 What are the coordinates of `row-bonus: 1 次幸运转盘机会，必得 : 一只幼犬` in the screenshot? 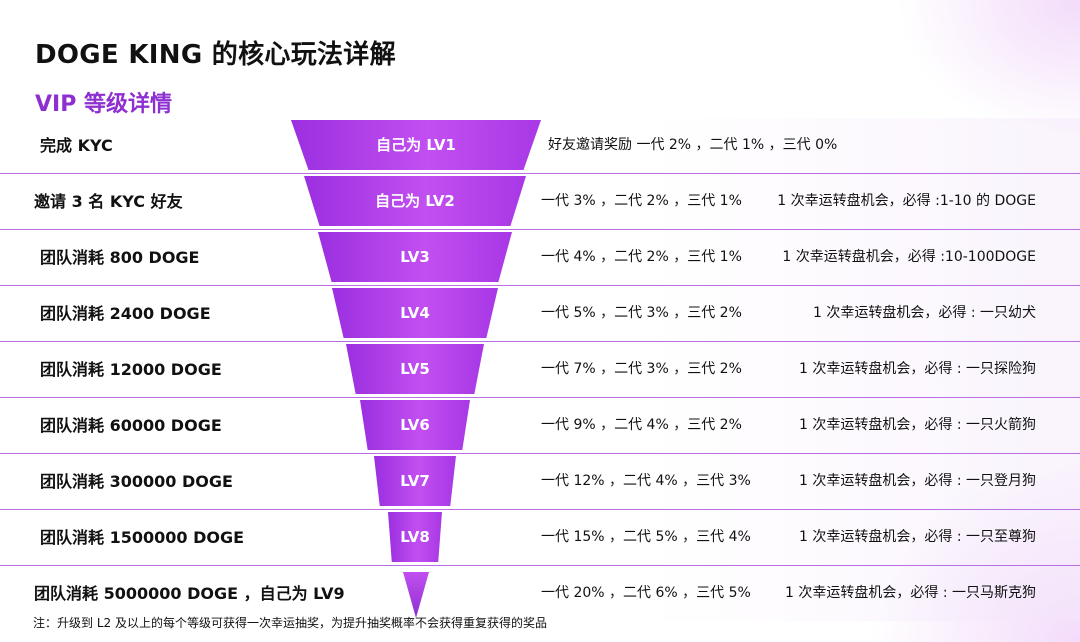 It's located at (924, 313).